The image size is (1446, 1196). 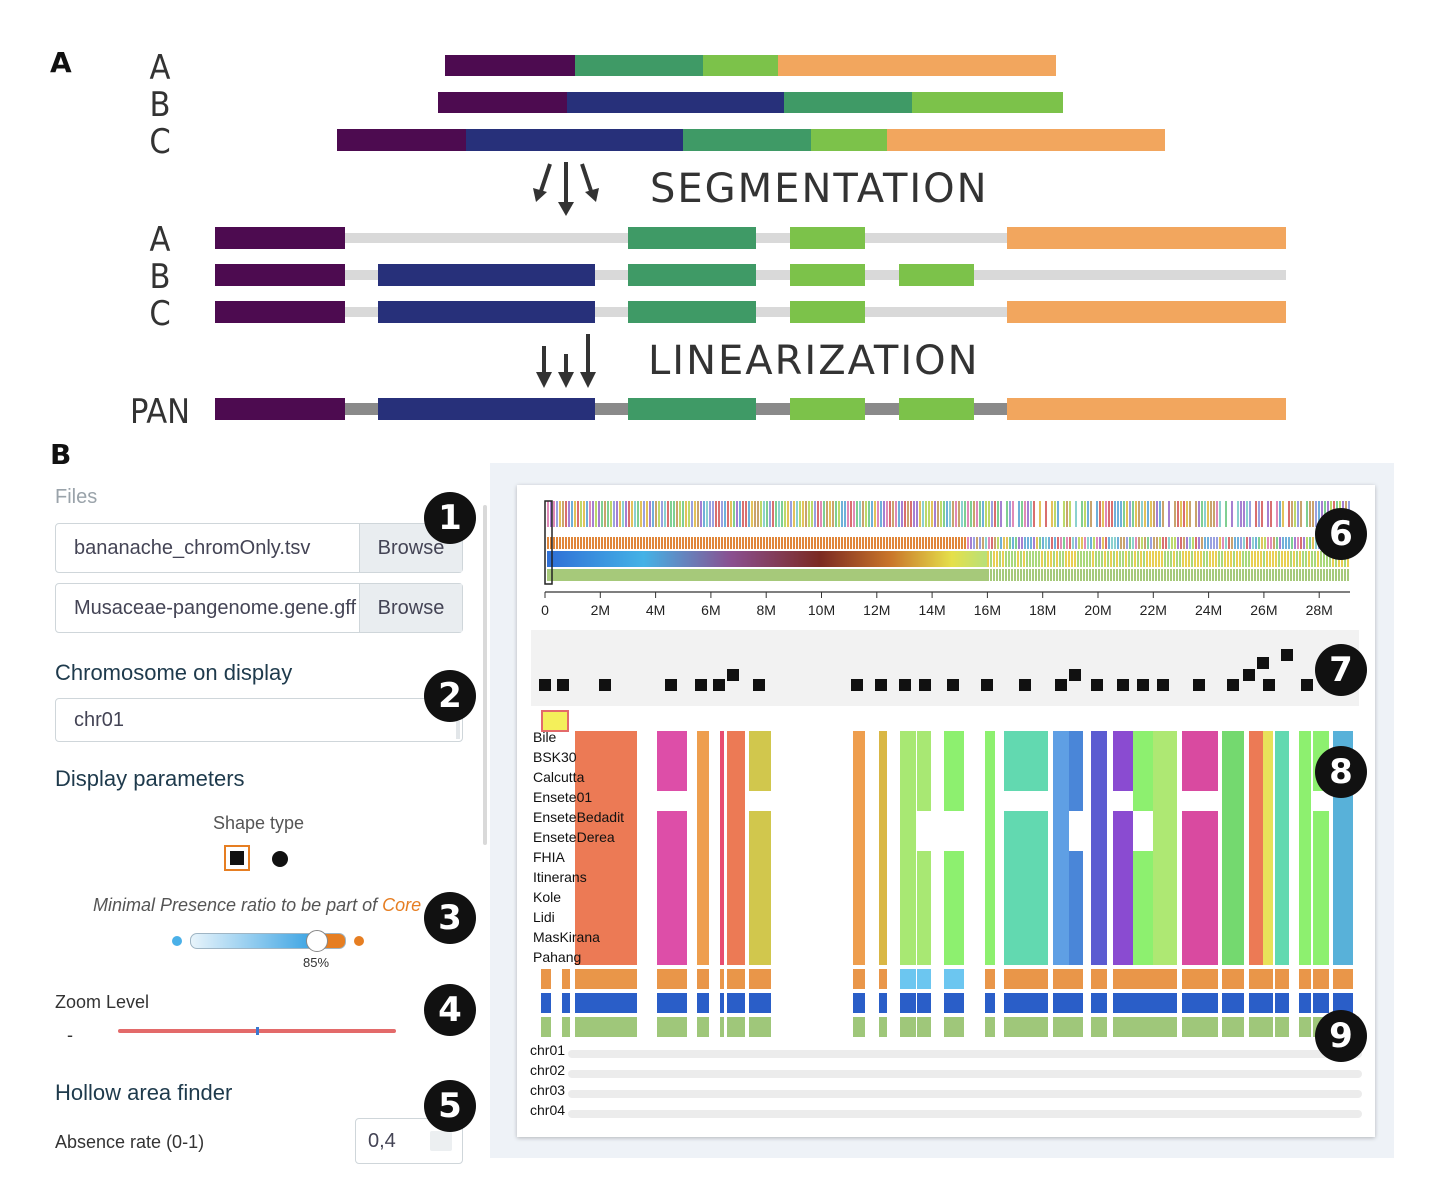 I want to click on browse-button-gff: Browse, so click(x=410, y=608).